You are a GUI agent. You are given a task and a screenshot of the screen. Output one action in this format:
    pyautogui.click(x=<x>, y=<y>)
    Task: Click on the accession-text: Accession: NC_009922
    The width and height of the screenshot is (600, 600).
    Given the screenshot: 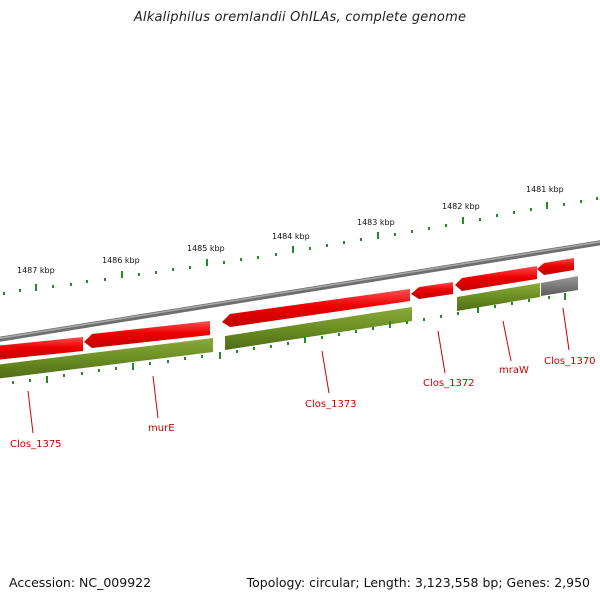 What is the action you would take?
    pyautogui.click(x=80, y=582)
    